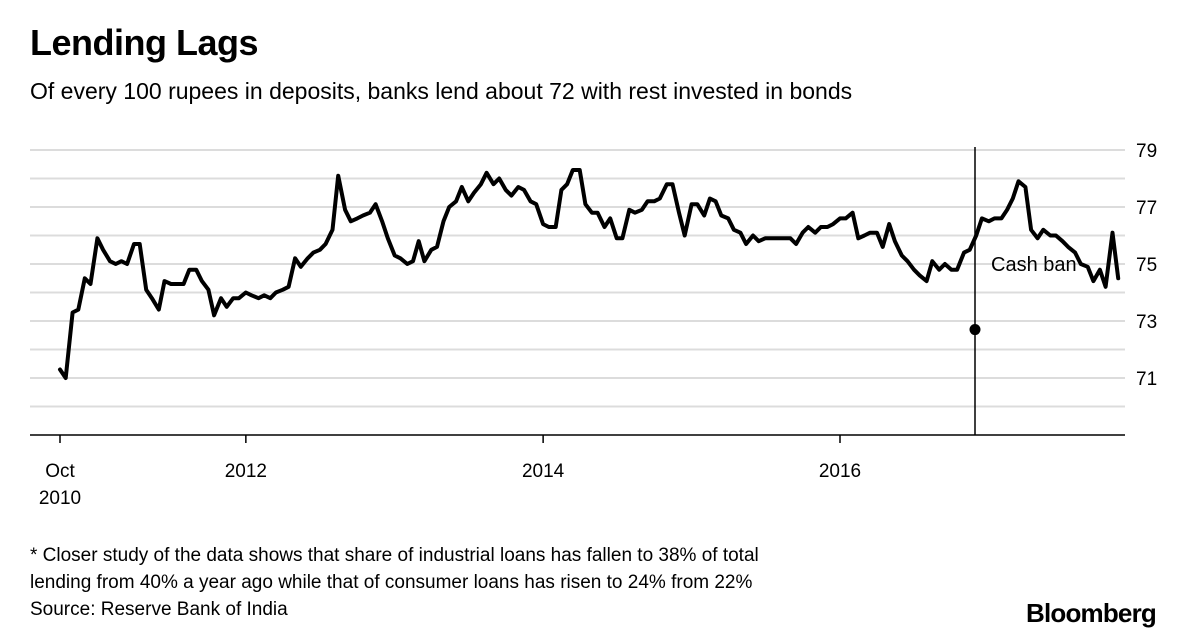  Describe the element at coordinates (1146, 208) in the screenshot. I see `y-tick-label: 77` at that location.